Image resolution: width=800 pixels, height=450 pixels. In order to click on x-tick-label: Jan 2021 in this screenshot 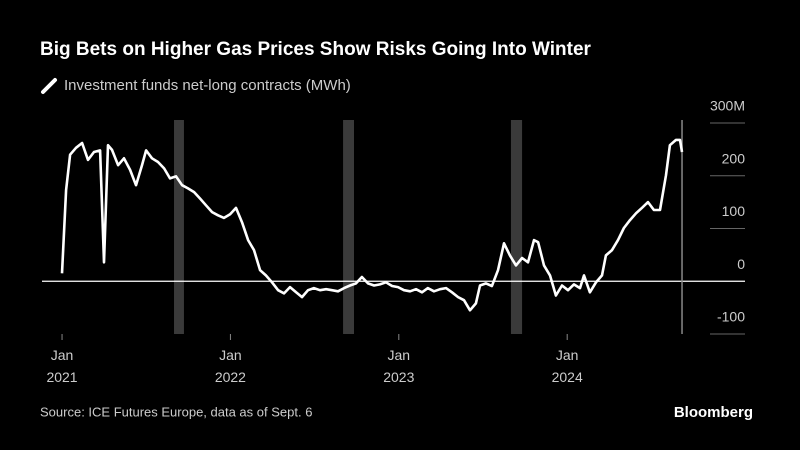, I will do `click(62, 366)`.